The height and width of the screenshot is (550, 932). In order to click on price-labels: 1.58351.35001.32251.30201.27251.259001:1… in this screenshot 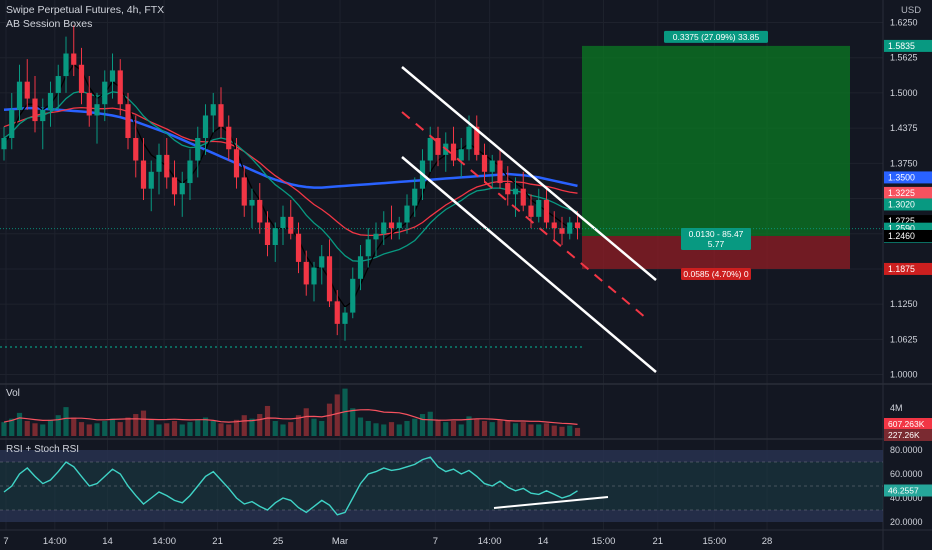, I will do `click(908, 157)`.